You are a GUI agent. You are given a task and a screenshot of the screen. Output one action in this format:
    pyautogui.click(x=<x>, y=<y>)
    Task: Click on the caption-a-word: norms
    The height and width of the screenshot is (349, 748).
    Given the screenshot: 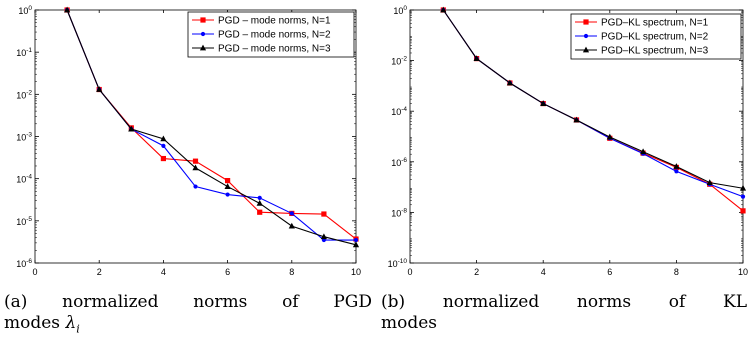 What is the action you would take?
    pyautogui.click(x=220, y=302)
    